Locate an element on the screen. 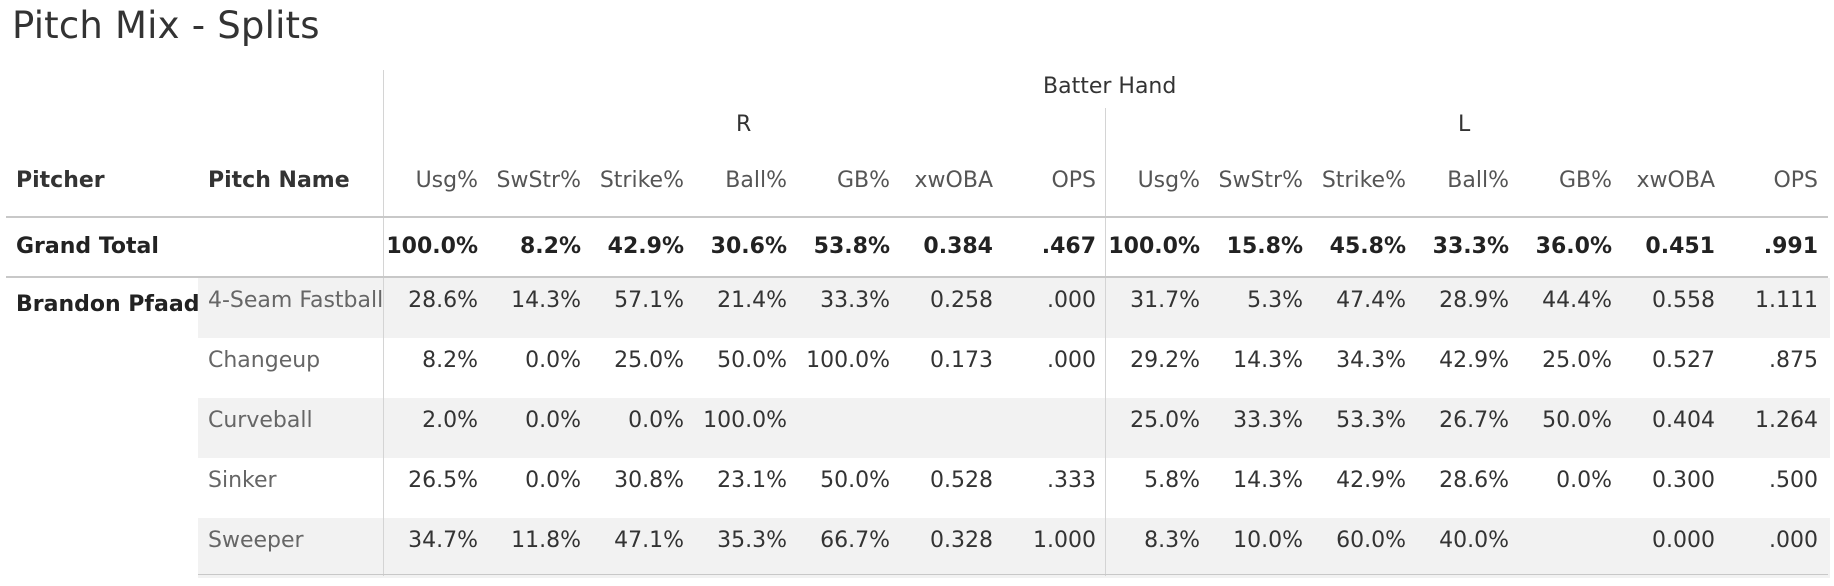 This screenshot has width=1834, height=586. grand-total-r-value: 42.9% is located at coordinates (645, 246).